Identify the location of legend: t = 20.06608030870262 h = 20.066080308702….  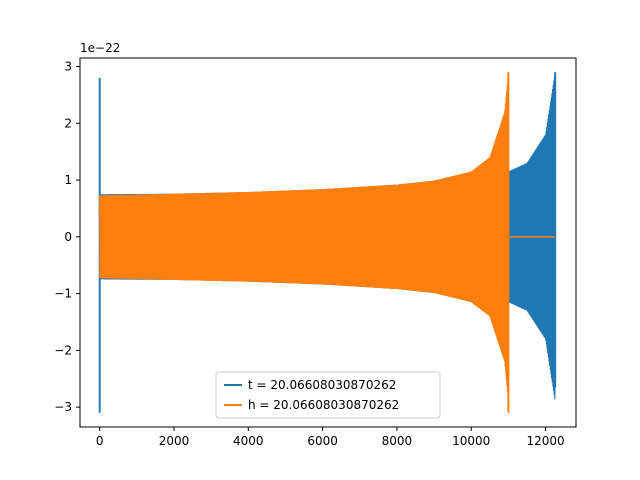
(328, 395).